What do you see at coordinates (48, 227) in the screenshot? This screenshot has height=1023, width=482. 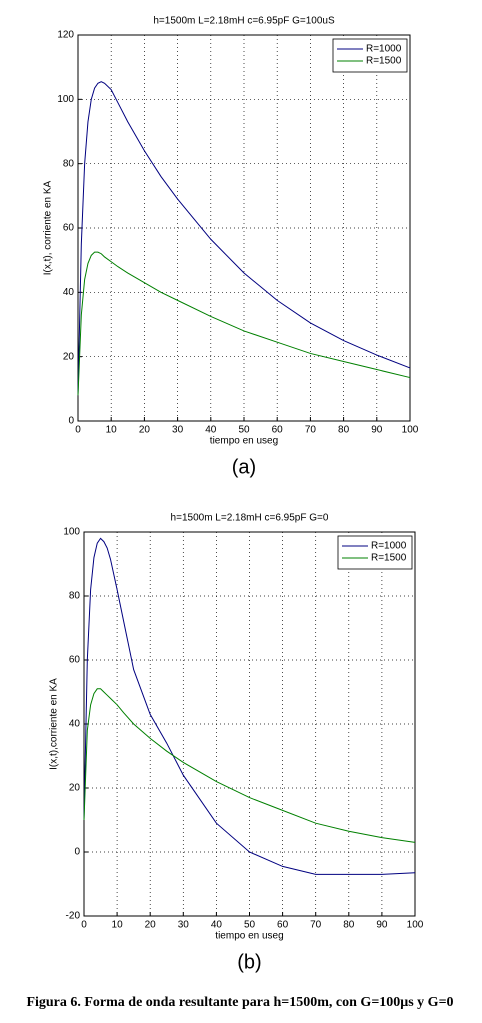 I see `y-axis-label: I(x,t), corriente en KA` at bounding box center [48, 227].